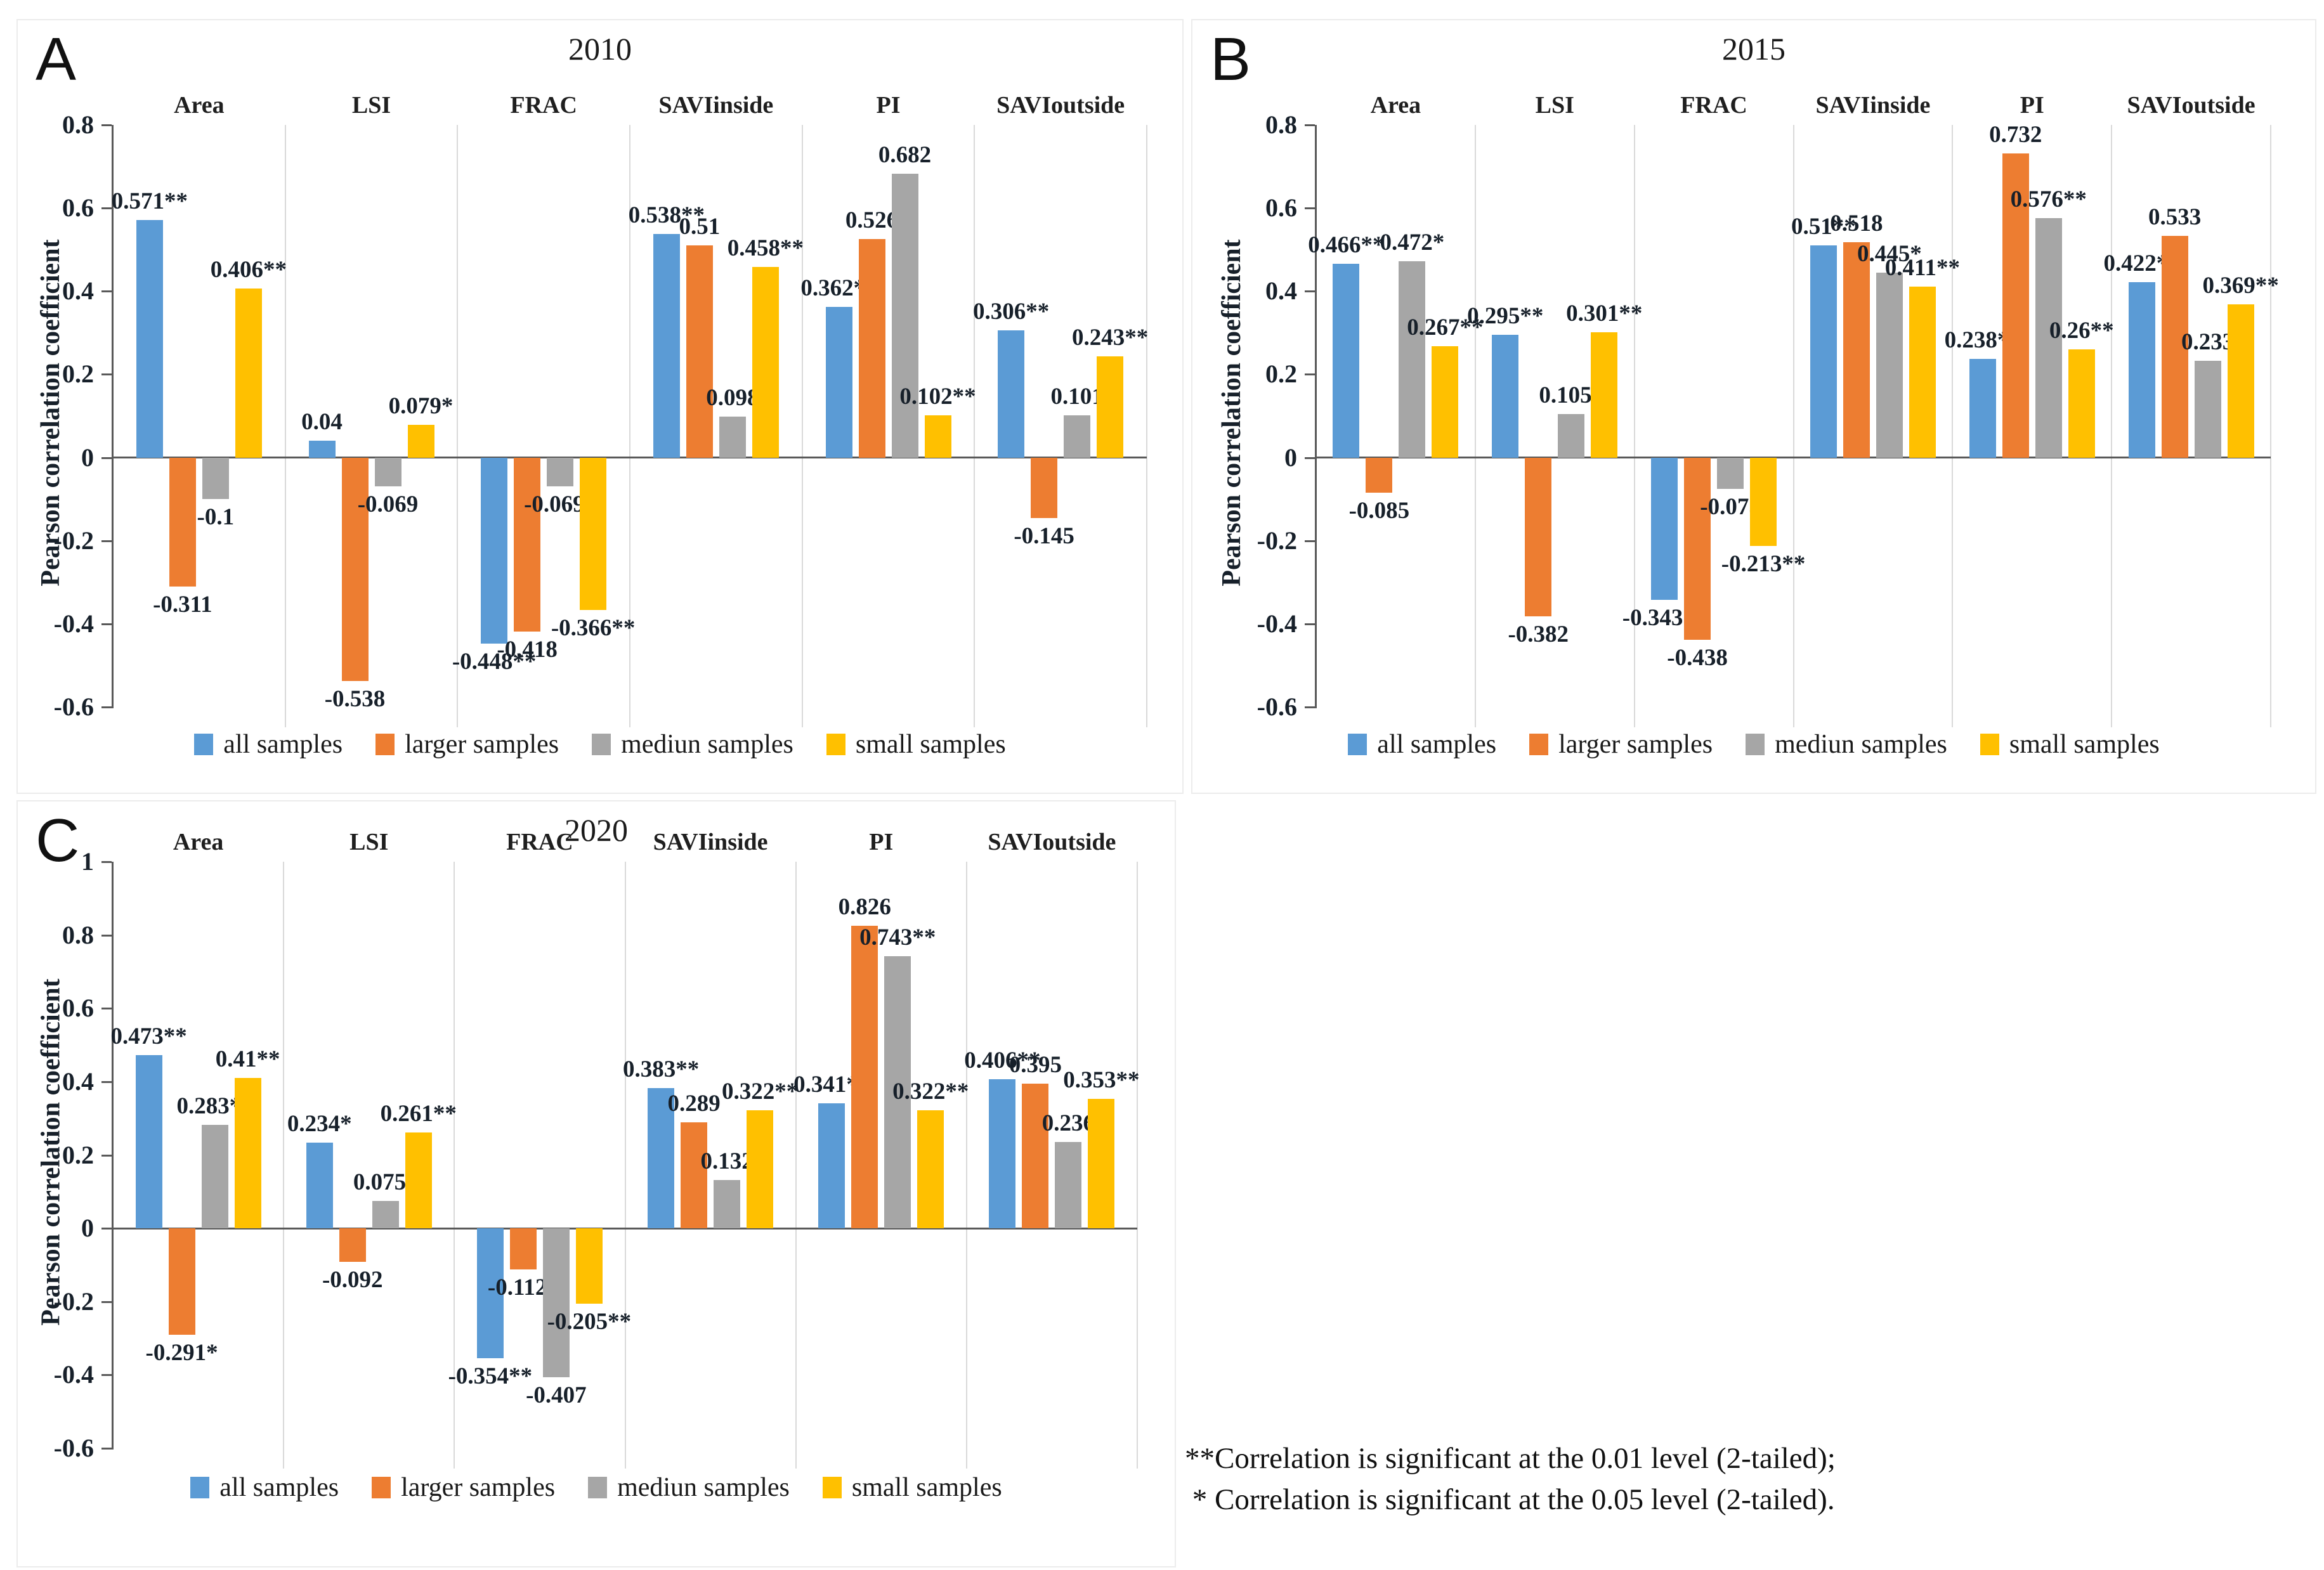  I want to click on value-label-larger-samples-area: -0.085, so click(1379, 511).